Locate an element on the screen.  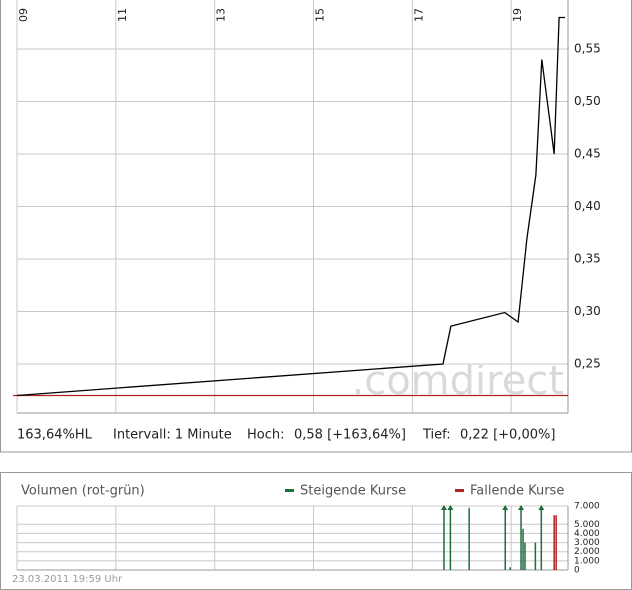
y-tick-label: 1.000 is located at coordinates (587, 561).